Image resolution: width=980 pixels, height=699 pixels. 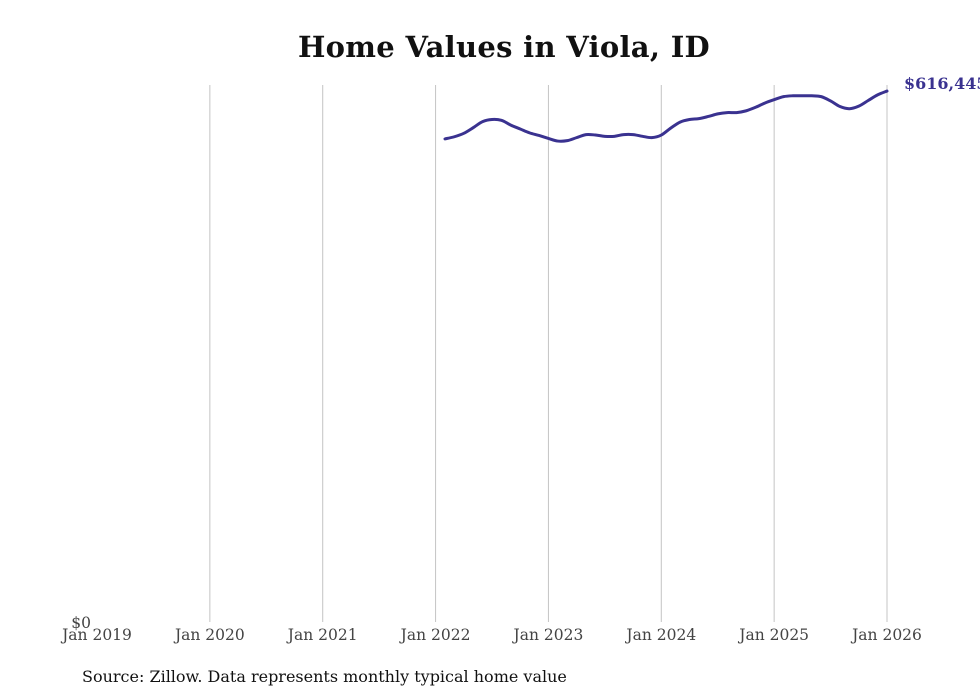 What do you see at coordinates (548, 635) in the screenshot?
I see `x-tick-label: Jan 2023` at bounding box center [548, 635].